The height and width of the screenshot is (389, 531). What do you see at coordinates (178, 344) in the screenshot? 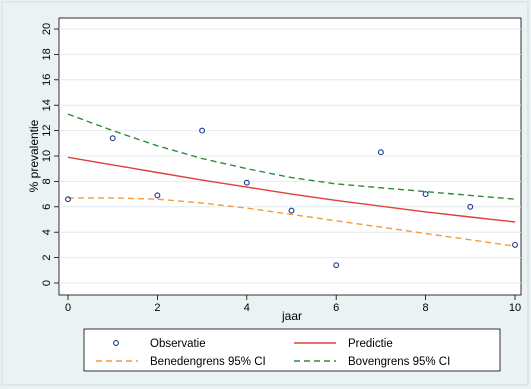
I see `legend-label: Observatie` at bounding box center [178, 344].